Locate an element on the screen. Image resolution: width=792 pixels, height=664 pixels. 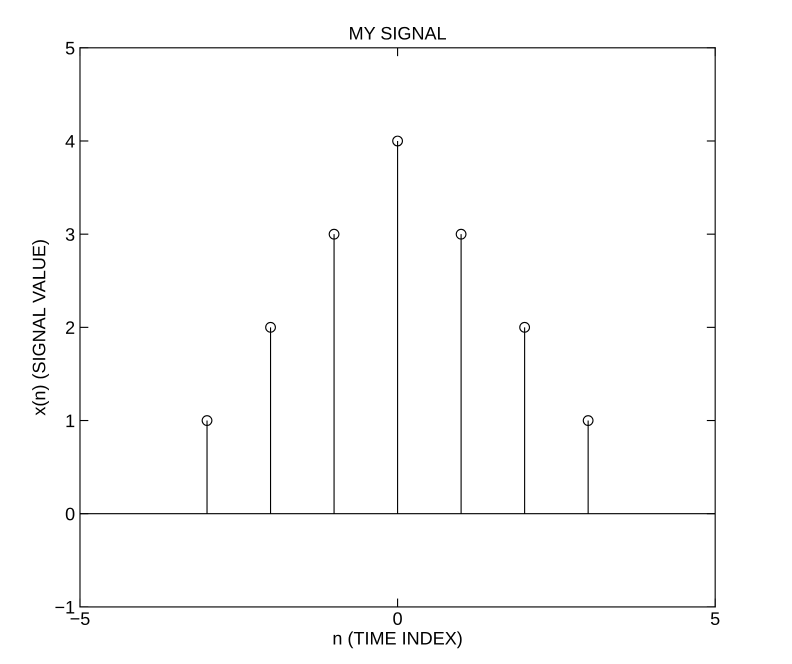
y-axis-title: x(n) (SIGNAL VALUE) is located at coordinates (40, 328).